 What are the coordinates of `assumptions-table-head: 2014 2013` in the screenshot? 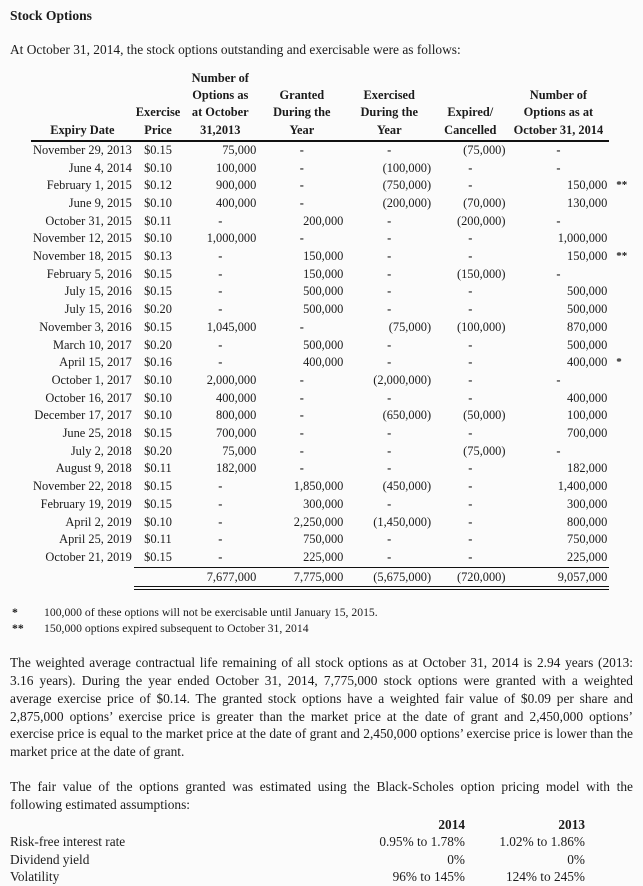 It's located at (297, 825).